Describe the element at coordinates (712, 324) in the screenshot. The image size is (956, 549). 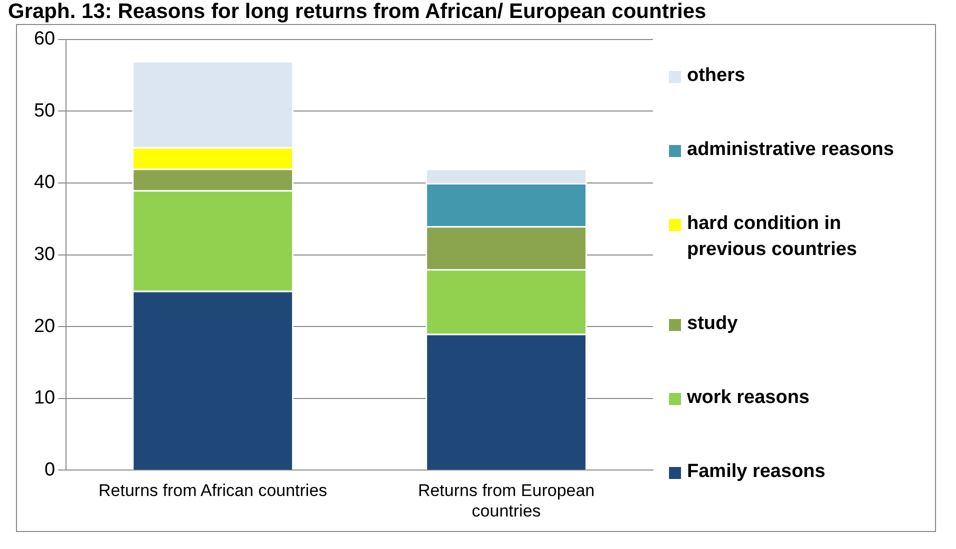
I see `legend-label: study` at that location.